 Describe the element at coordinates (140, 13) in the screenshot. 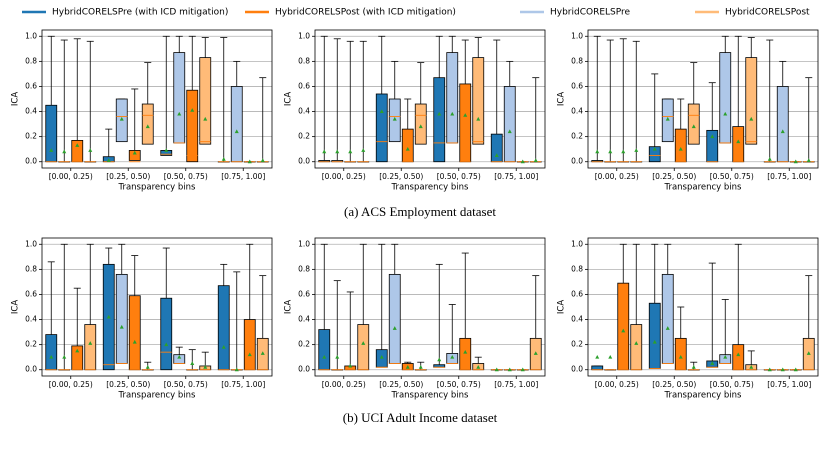

I see `legend-label: HybridCORELSPre (with ICD mitigation)` at that location.